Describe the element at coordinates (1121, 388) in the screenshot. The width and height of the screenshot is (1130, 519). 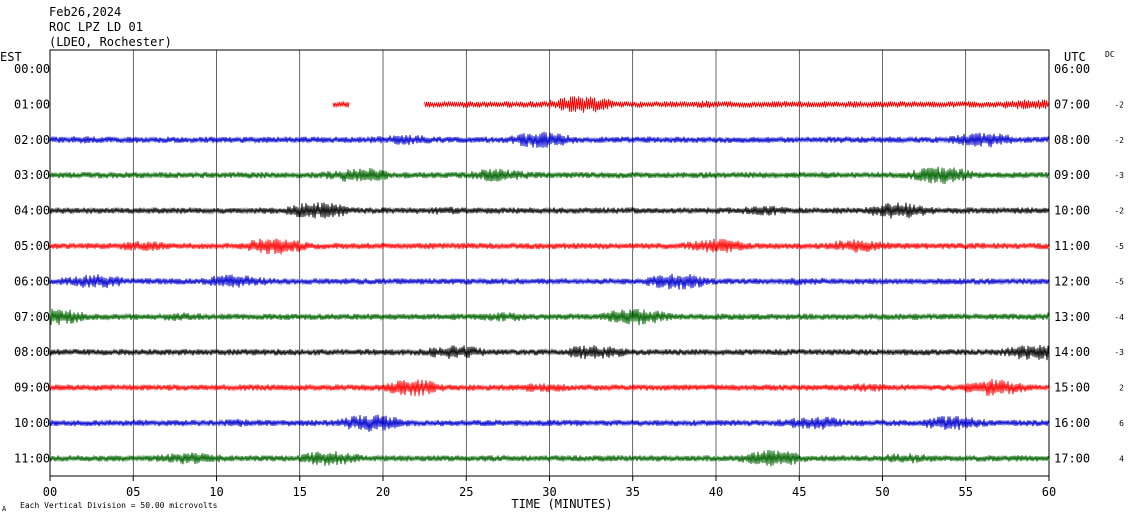
I see `dc-offset-label: 2` at that location.